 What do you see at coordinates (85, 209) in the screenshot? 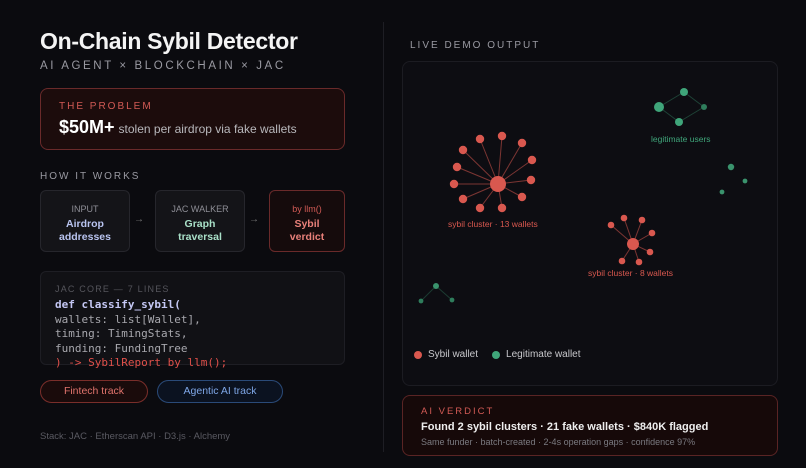
I see `step-heading: INPUT` at bounding box center [85, 209].